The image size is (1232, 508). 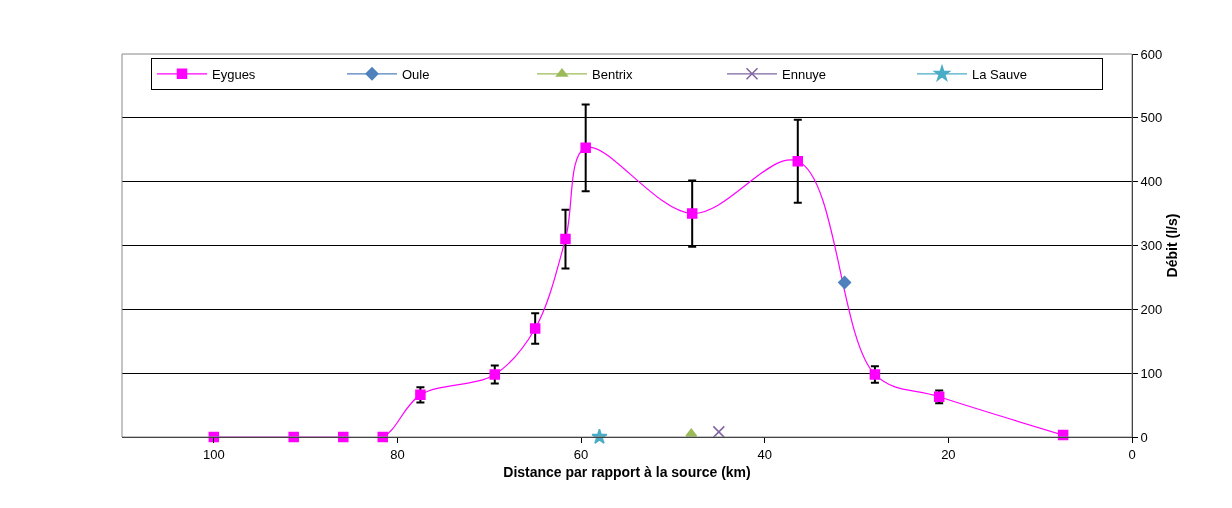 What do you see at coordinates (1151, 118) in the screenshot?
I see `y-tick-label: 500` at bounding box center [1151, 118].